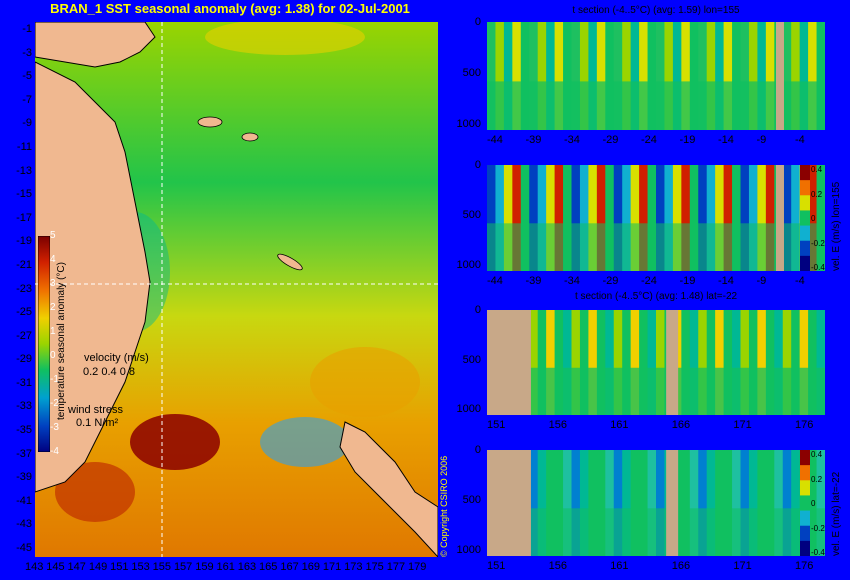  I want to click on map-lat-tick: -29, so click(24, 359).